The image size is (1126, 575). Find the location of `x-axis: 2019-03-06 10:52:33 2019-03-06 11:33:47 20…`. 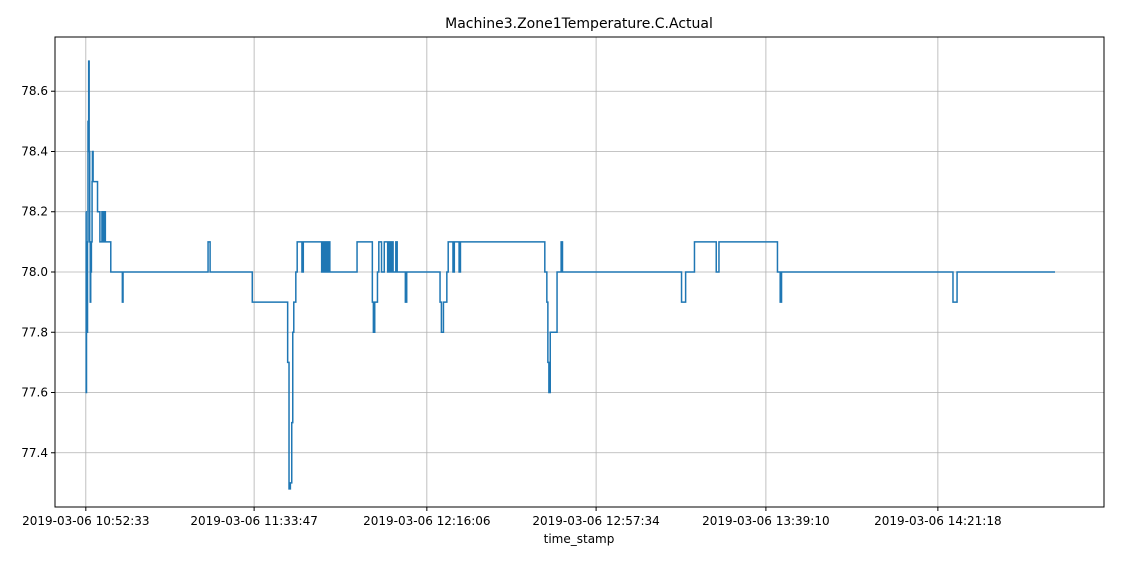

x-axis: 2019-03-06 10:52:33 2019-03-06 11:33:47 20… is located at coordinates (512, 517).